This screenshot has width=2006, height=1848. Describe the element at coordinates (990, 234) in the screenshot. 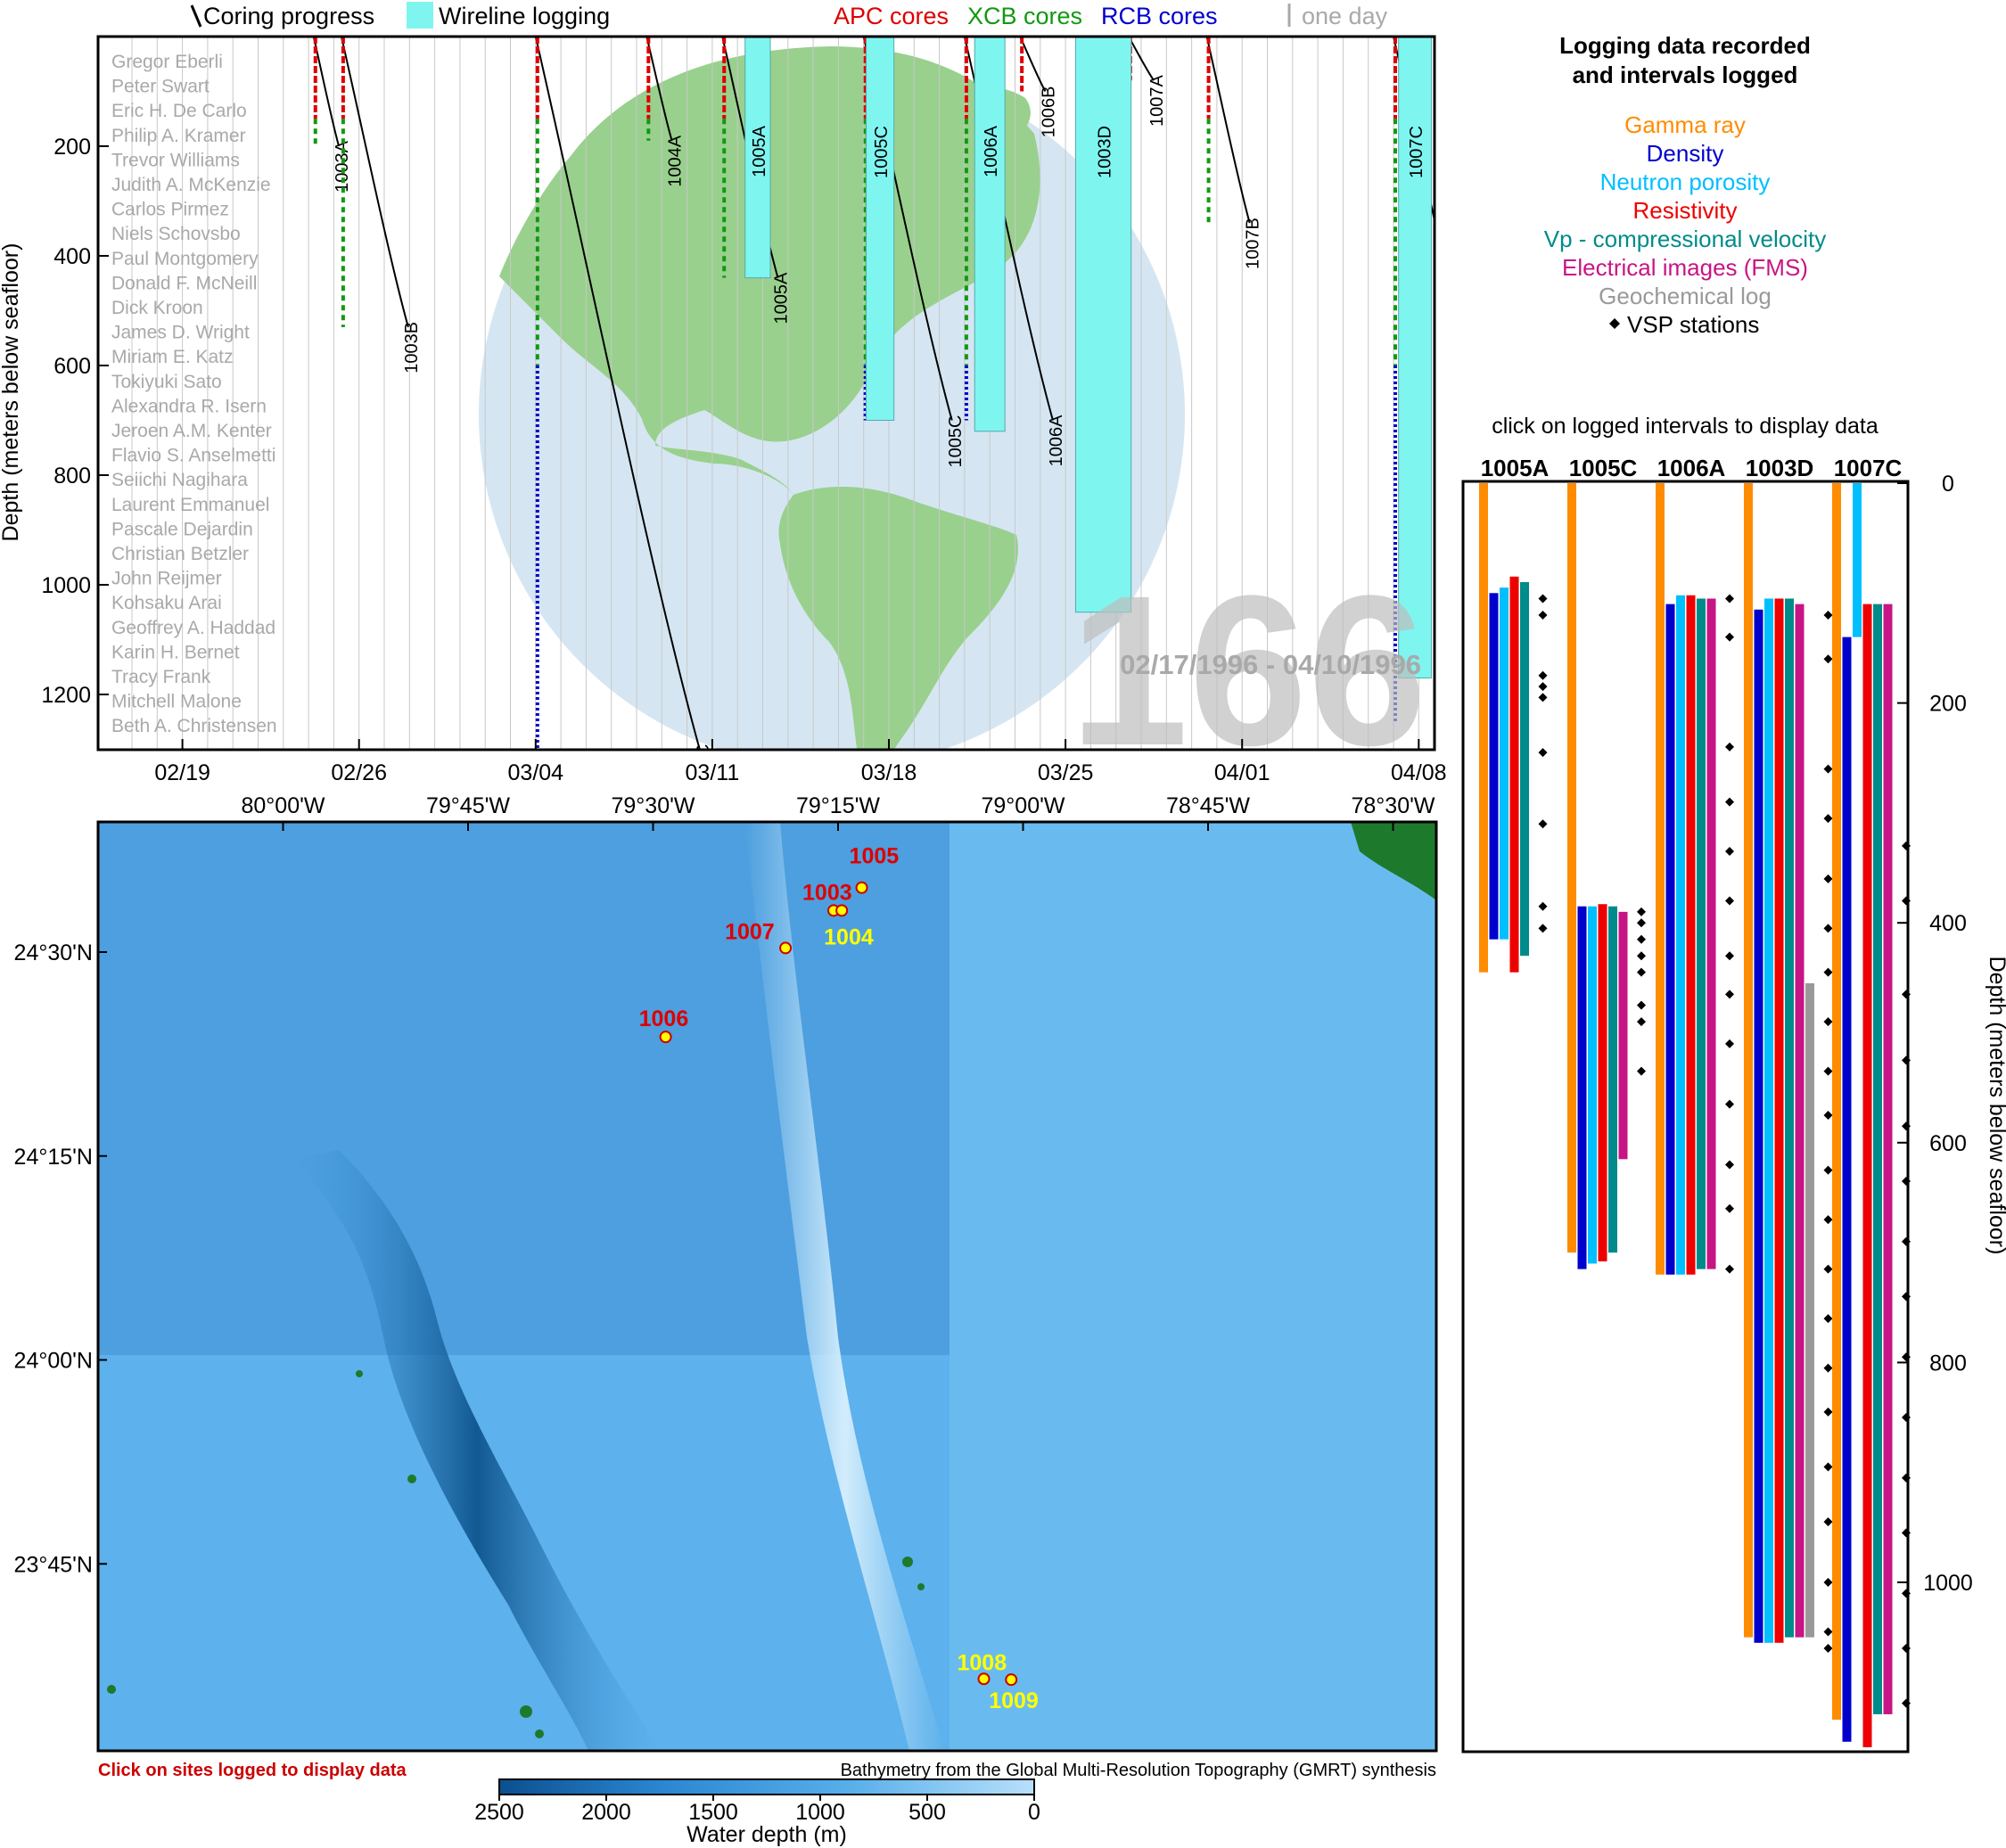

I see `wireline-bar-1006a` at that location.